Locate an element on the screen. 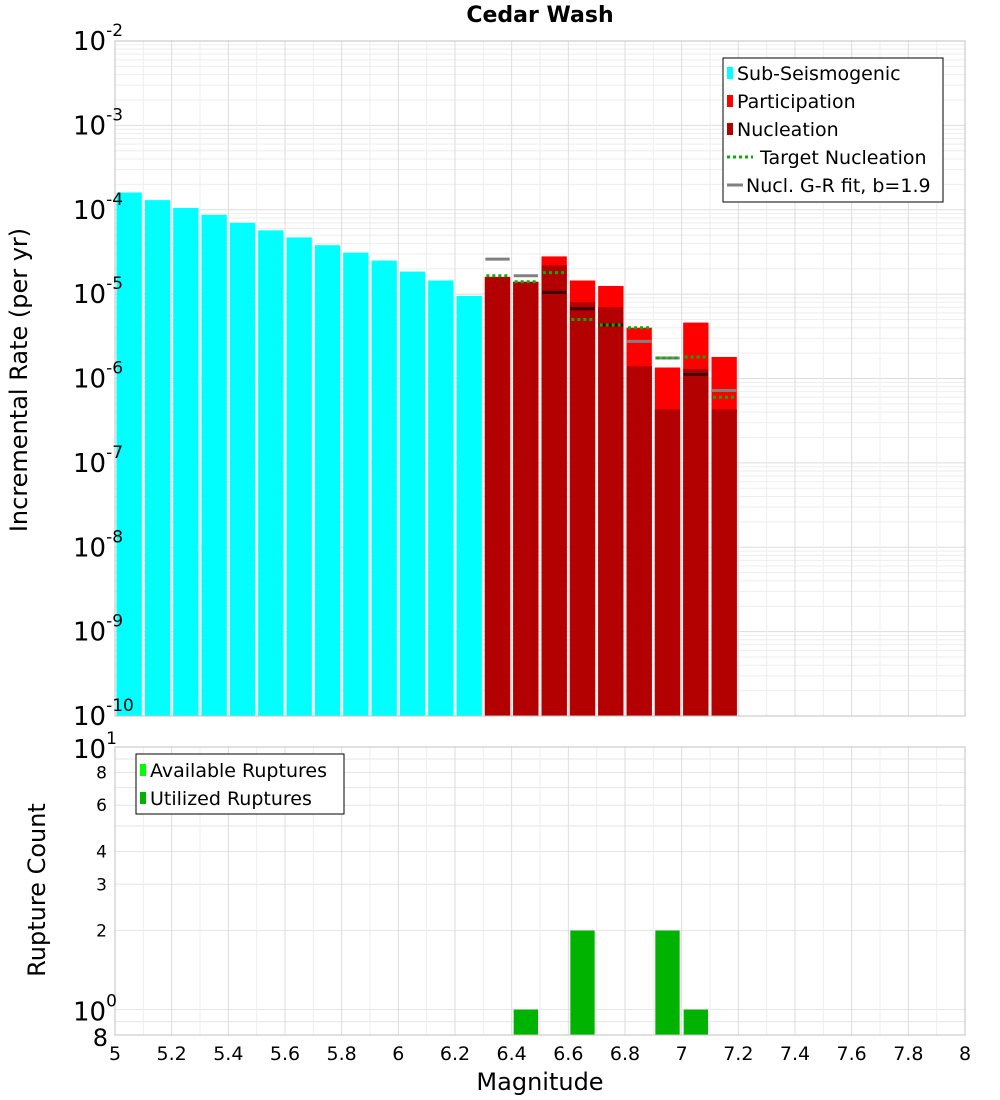 The height and width of the screenshot is (1100, 1000). legend-label-utilized-ruptures: Utilized Ruptures is located at coordinates (231, 799).